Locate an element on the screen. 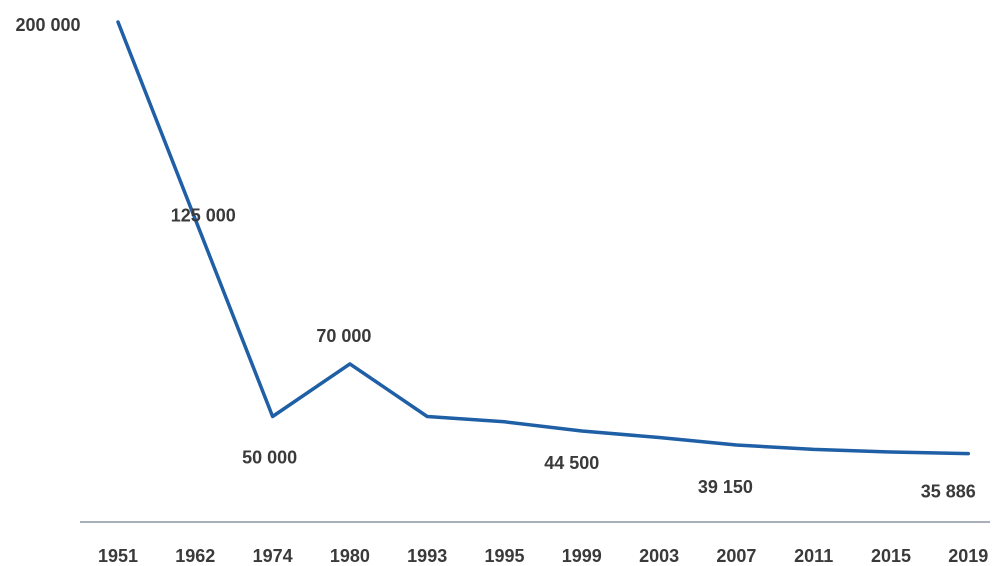 Image resolution: width=993 pixels, height=566 pixels. x-tick-label-2003: 2003 is located at coordinates (659, 556).